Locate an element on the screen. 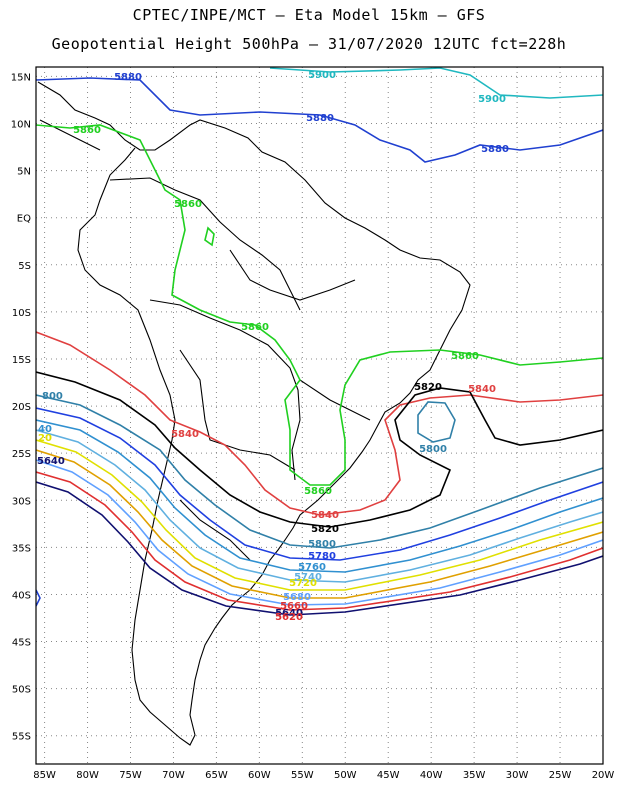  lon-tick-label: 40W is located at coordinates (431, 775).